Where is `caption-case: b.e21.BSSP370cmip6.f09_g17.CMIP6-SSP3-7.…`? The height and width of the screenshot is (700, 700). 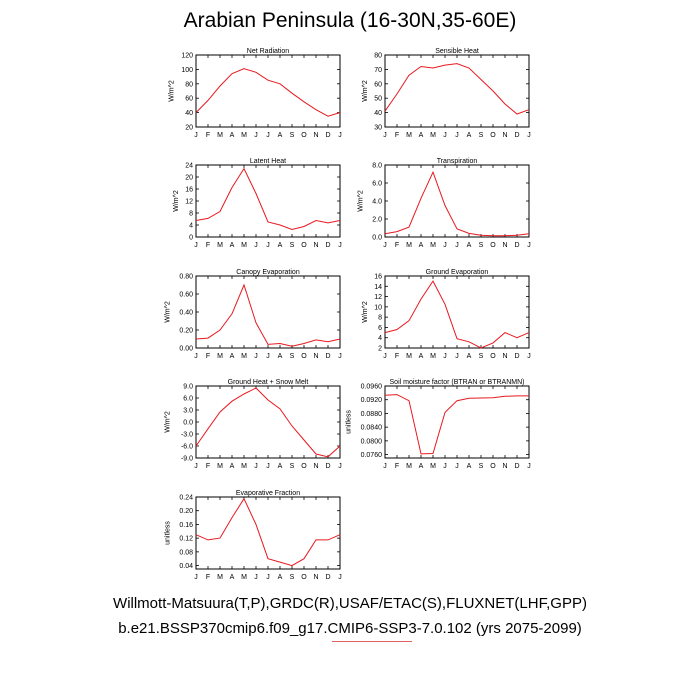 caption-case: b.e21.BSSP370cmip6.f09_g17.CMIP6-SSP3-7.… is located at coordinates (350, 628).